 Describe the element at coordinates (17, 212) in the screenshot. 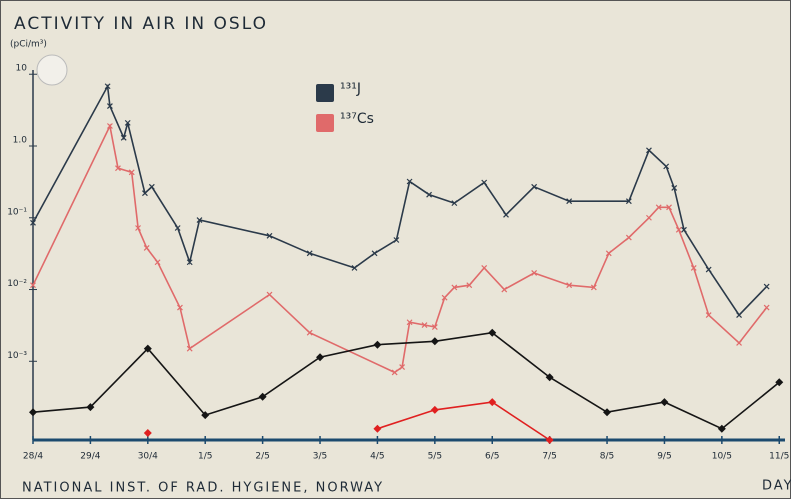

I see `y-tick-label: 10⁻¹` at that location.